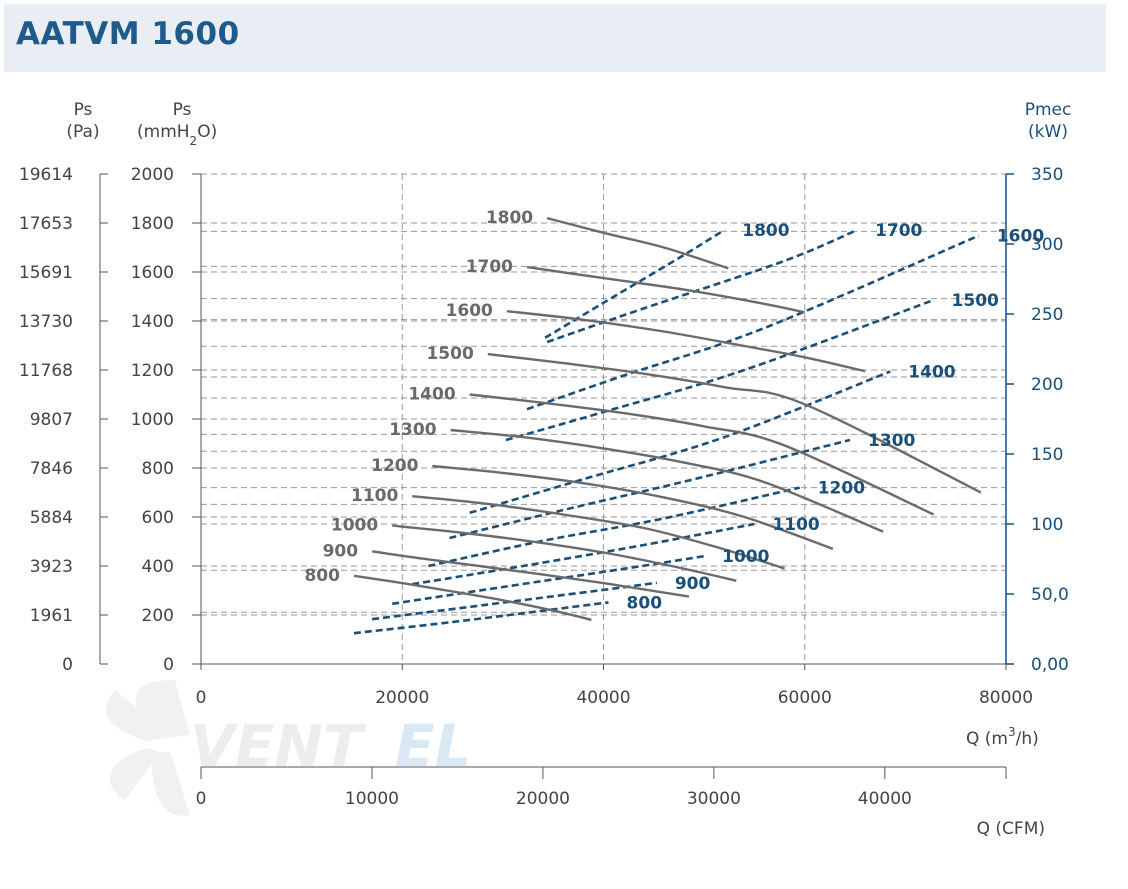 The height and width of the screenshot is (889, 1128). Describe the element at coordinates (83, 110) in the screenshot. I see `ps-pa-title: Ps` at that location.